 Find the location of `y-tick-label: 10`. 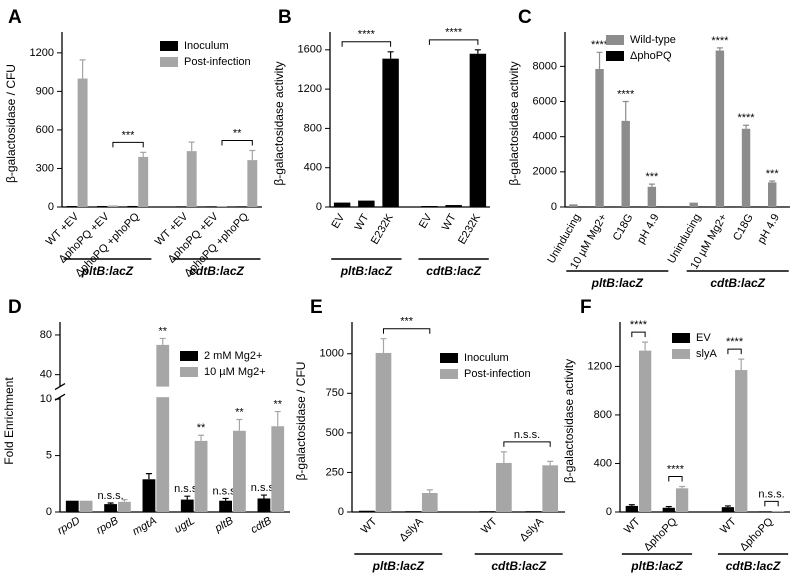

y-tick-label: 10 is located at coordinates (46, 399).